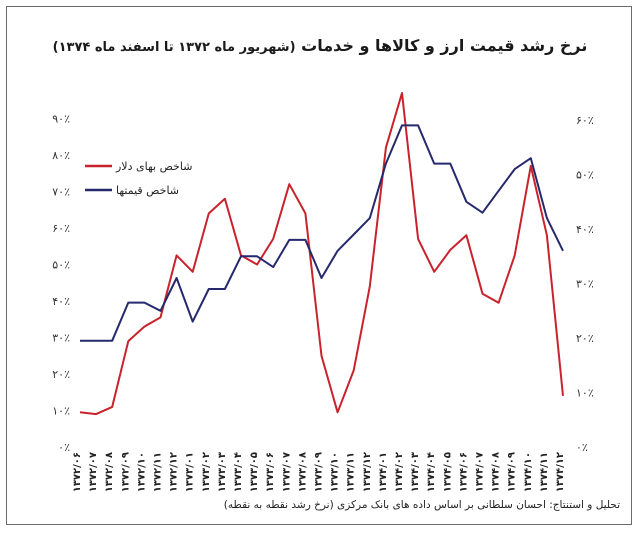  Describe the element at coordinates (64, 447) in the screenshot. I see `left-axis-tick-label: ۰٪` at that location.